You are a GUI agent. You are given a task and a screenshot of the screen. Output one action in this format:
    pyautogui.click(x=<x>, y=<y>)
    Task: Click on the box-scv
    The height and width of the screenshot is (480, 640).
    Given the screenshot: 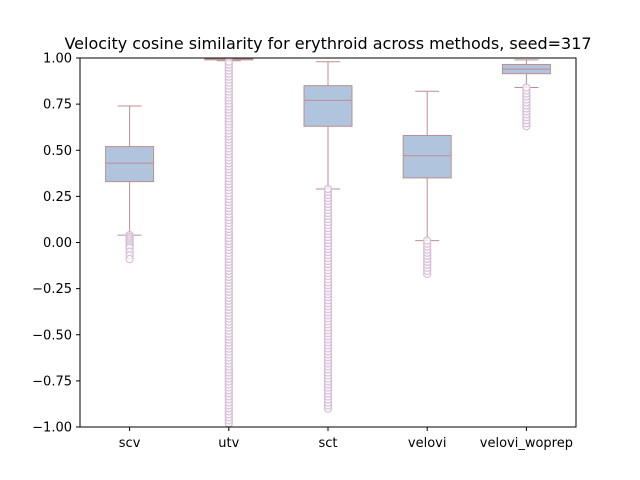 What is the action you would take?
    pyautogui.click(x=130, y=170)
    